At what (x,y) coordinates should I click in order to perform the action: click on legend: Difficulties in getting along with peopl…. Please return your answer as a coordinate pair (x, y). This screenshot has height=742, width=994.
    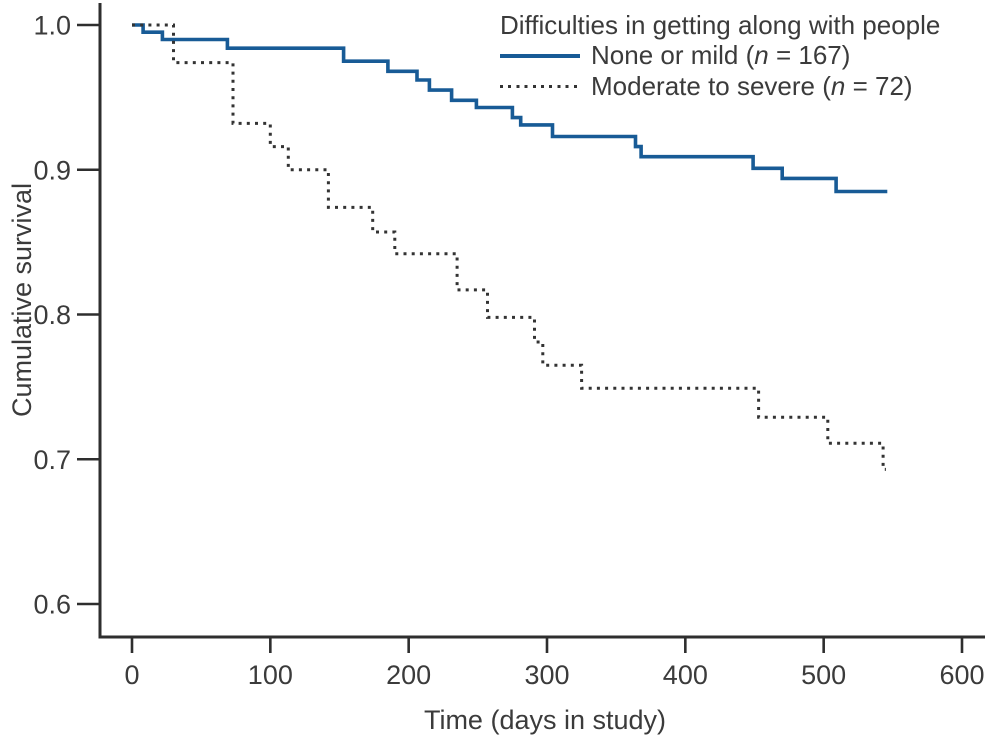
    Looking at the image, I should click on (720, 56).